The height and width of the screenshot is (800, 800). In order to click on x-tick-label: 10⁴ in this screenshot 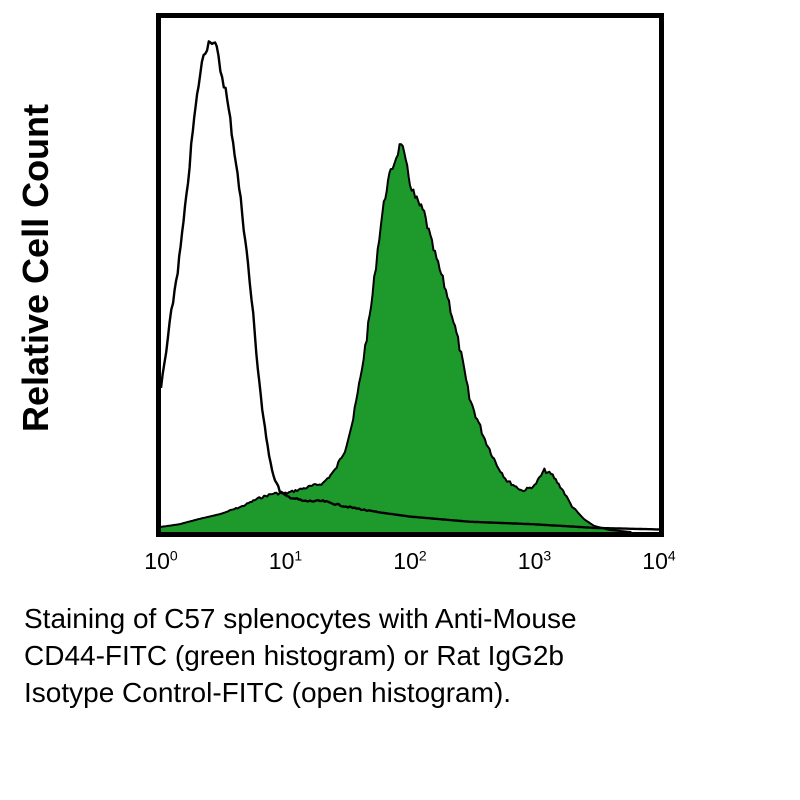, I will do `click(658, 561)`.